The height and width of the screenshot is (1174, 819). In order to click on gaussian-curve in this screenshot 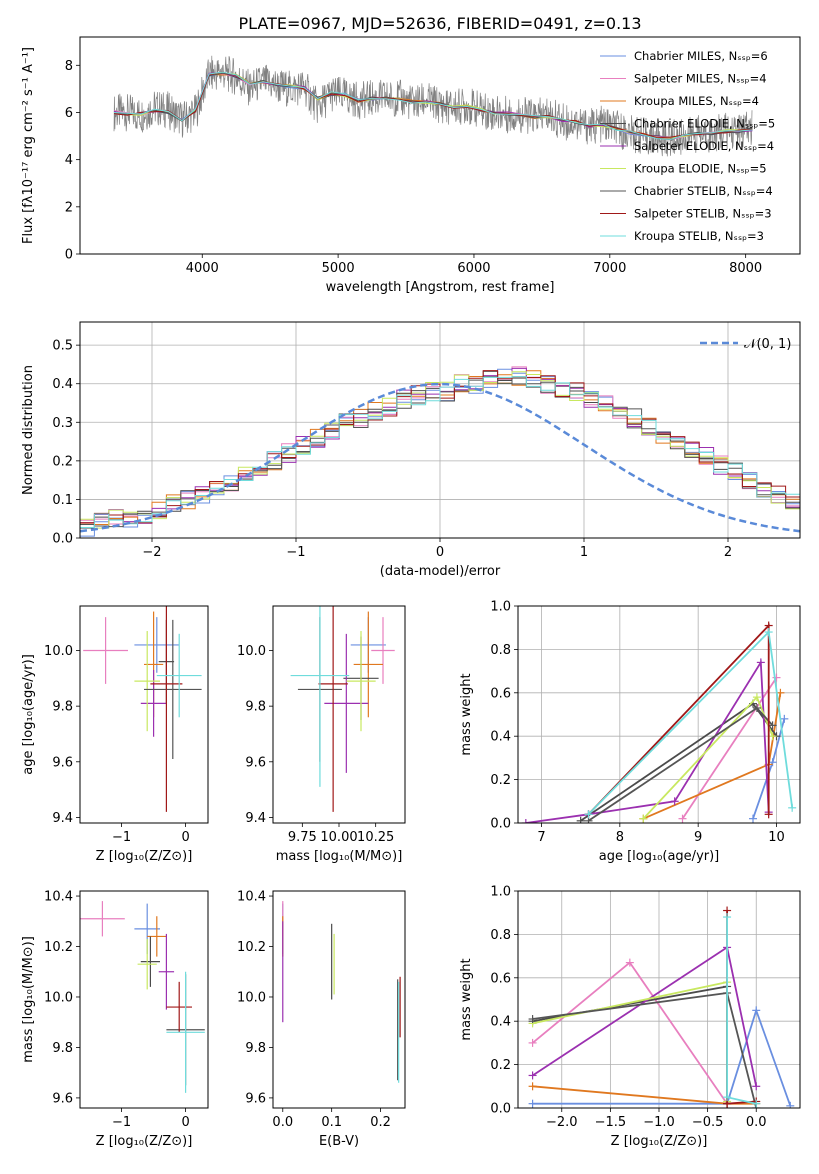, I will do `click(440, 457)`.